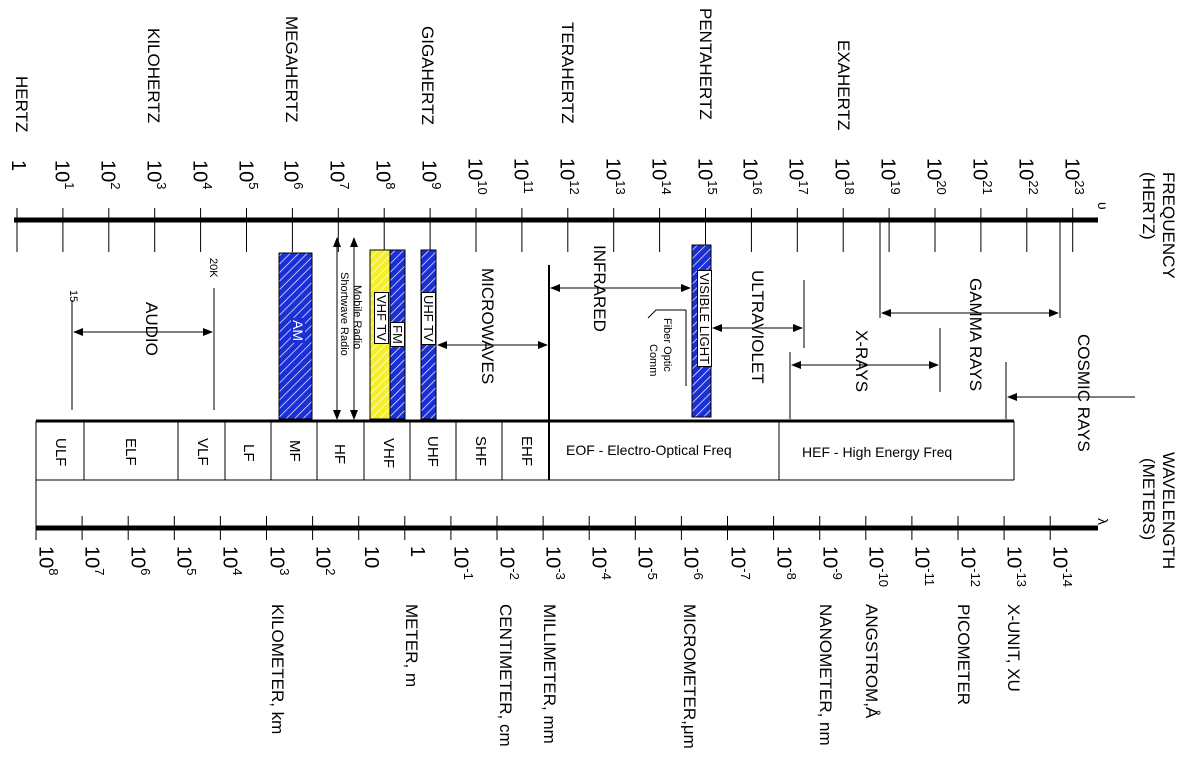 This screenshot has width=1177, height=774. What do you see at coordinates (140, 561) in the screenshot?
I see `wavelength-tick-label: 106` at bounding box center [140, 561].